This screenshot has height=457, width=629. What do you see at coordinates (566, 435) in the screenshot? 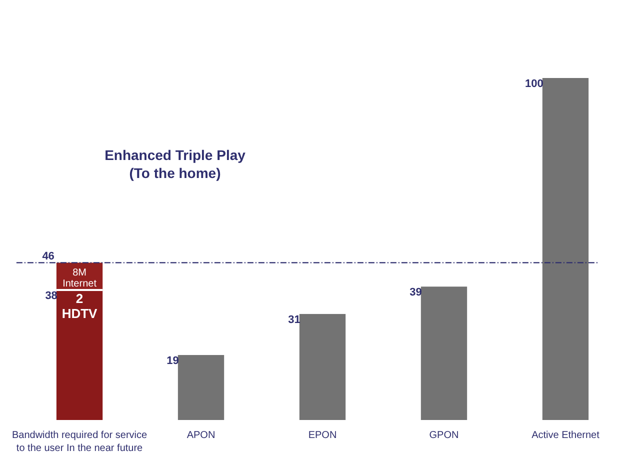
I see `x-tick-label: Active Ethernet` at bounding box center [566, 435].